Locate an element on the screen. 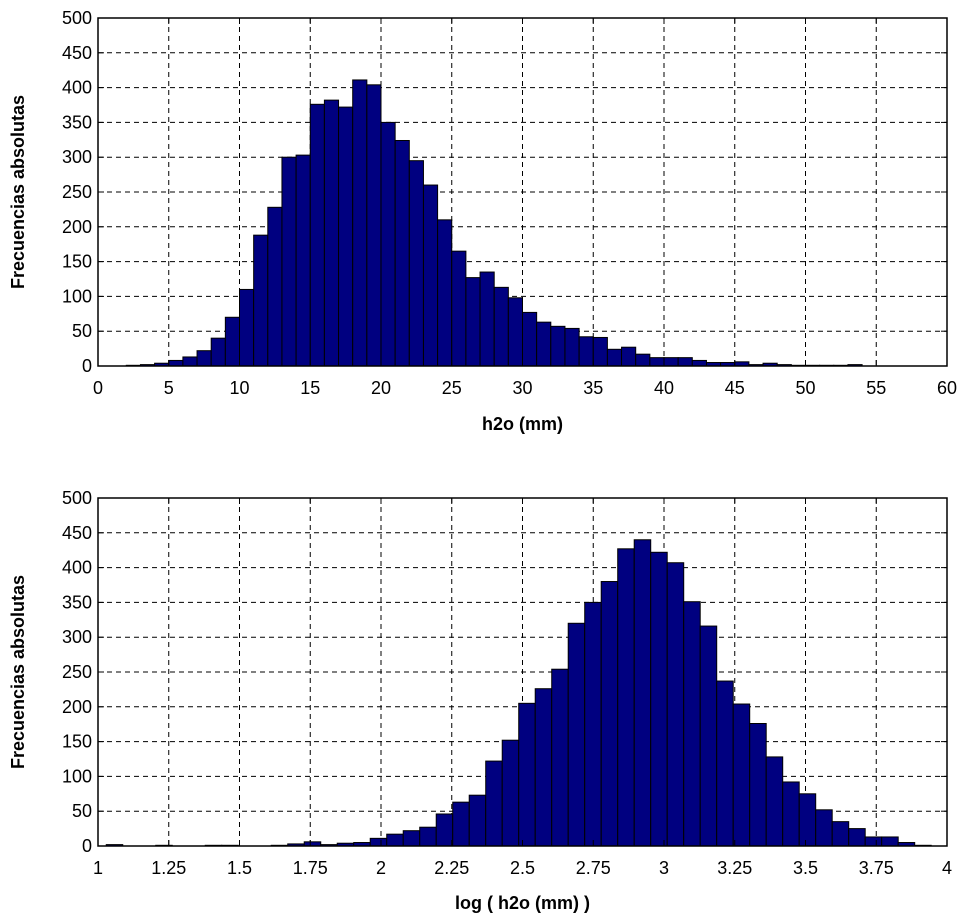 The height and width of the screenshot is (916, 962). x-tick-label: 55 is located at coordinates (876, 388).